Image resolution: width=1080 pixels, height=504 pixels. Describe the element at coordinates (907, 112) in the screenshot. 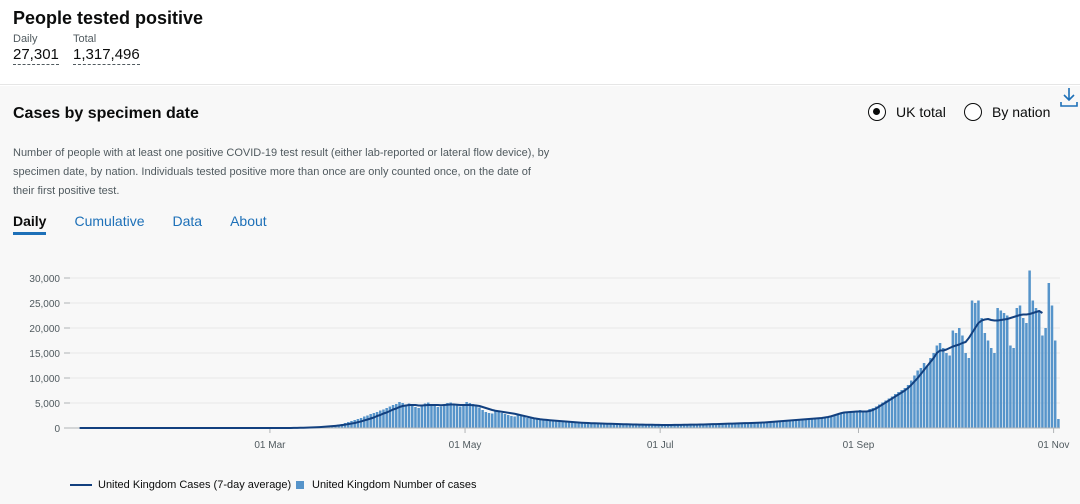

I see `radio-uk-total: UK total` at that location.